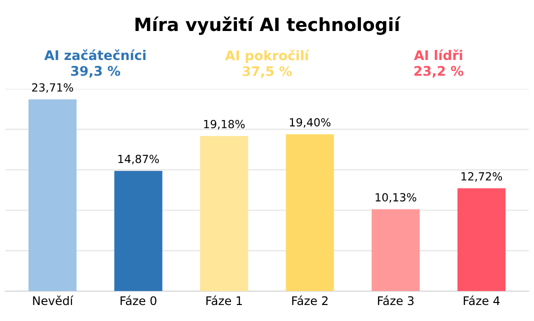 This screenshot has height=321, width=534. What do you see at coordinates (310, 301) in the screenshot?
I see `x-tick-label: Fáze 2` at bounding box center [310, 301].